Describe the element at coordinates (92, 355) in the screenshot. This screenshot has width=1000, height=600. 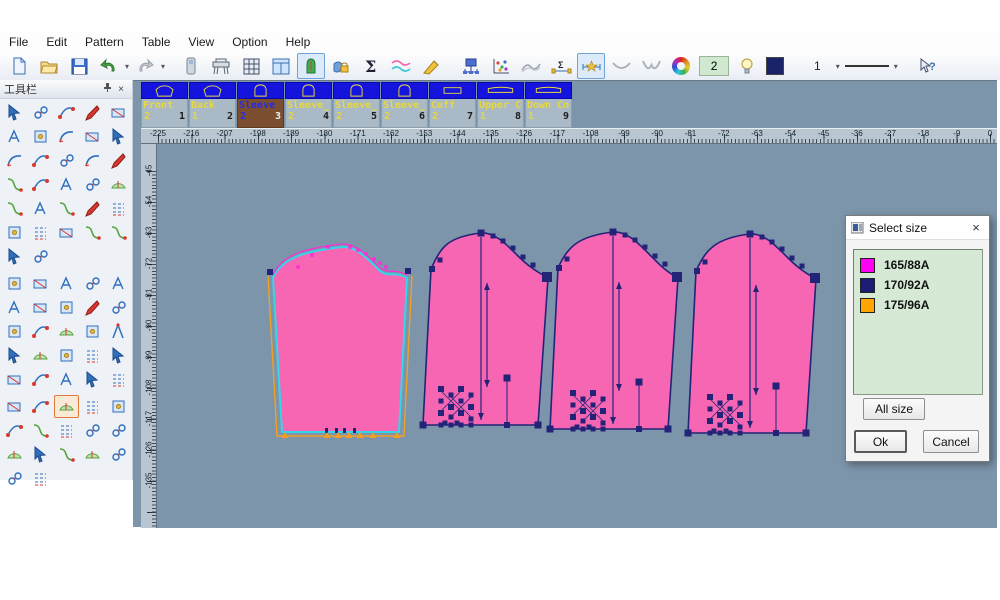
I see `drape-tool-icon` at that location.